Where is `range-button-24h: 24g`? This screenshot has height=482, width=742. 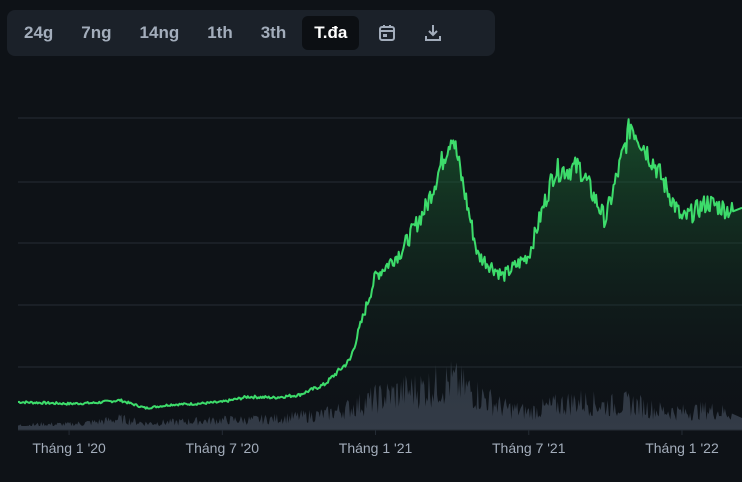
range-button-24h: 24g is located at coordinates (39, 32).